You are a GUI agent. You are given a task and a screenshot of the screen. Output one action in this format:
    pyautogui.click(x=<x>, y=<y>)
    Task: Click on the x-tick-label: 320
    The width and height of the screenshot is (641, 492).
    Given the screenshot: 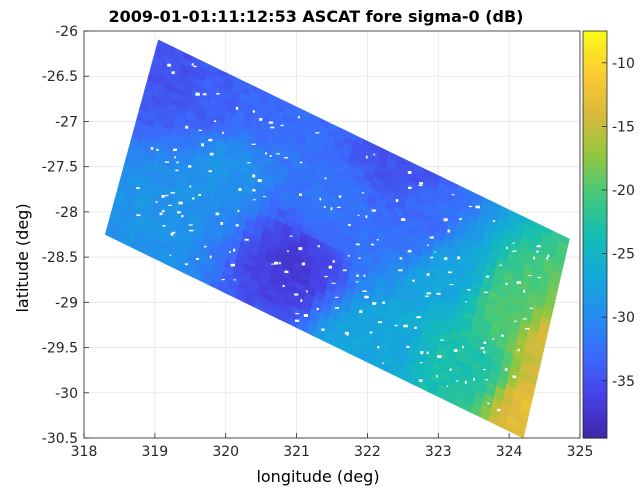 What is the action you would take?
    pyautogui.click(x=225, y=452)
    